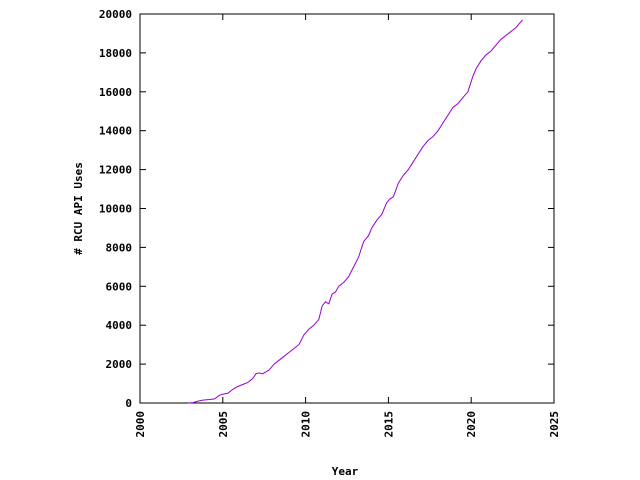 Image resolution: width=640 pixels, height=480 pixels. What do you see at coordinates (115, 131) in the screenshot?
I see `y-tick-label: 14000` at bounding box center [115, 131].